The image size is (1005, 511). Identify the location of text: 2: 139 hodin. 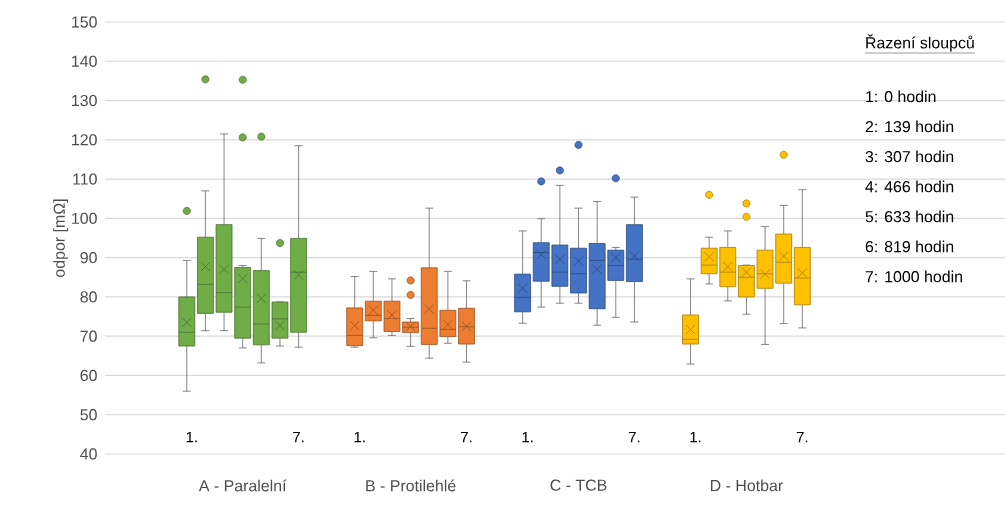
(909, 126).